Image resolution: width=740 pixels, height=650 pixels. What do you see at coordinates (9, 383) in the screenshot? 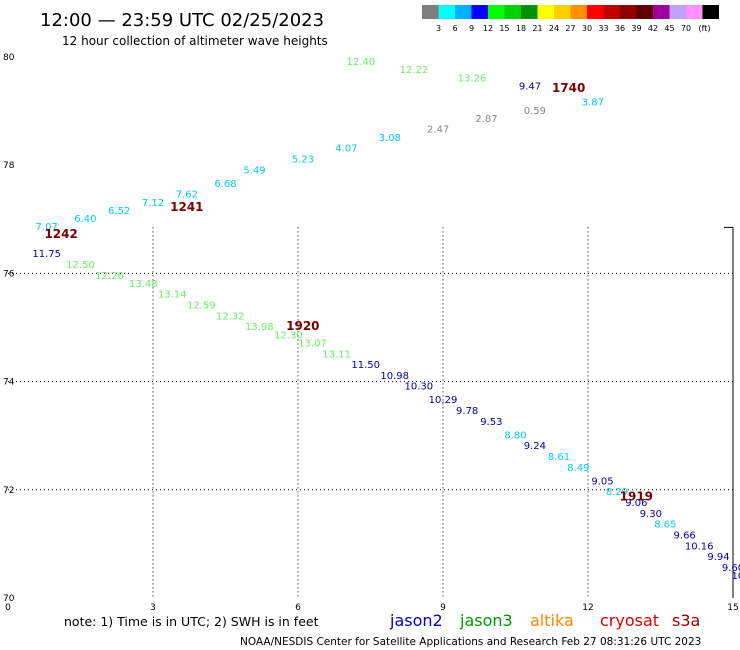
I see `y-tick-label: 74` at bounding box center [9, 383].